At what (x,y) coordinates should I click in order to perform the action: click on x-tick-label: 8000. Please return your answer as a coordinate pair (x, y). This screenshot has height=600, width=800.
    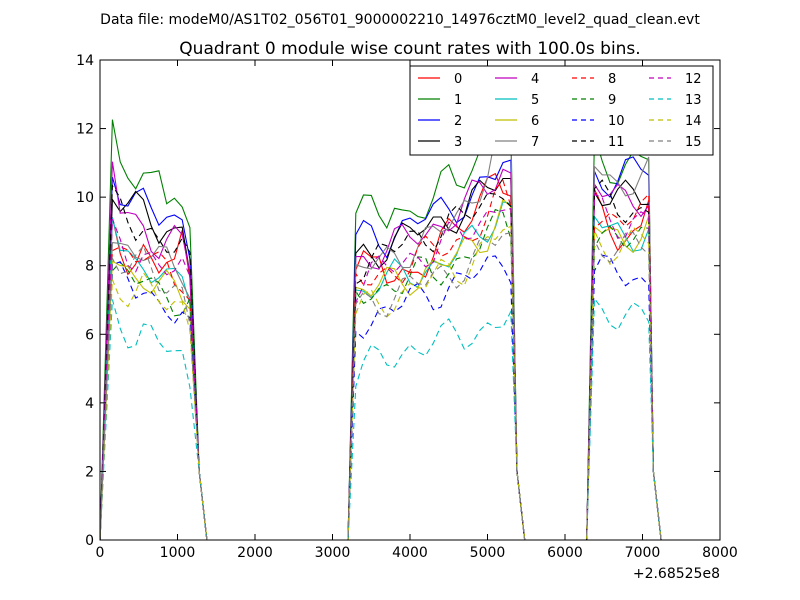
    Looking at the image, I should click on (720, 553).